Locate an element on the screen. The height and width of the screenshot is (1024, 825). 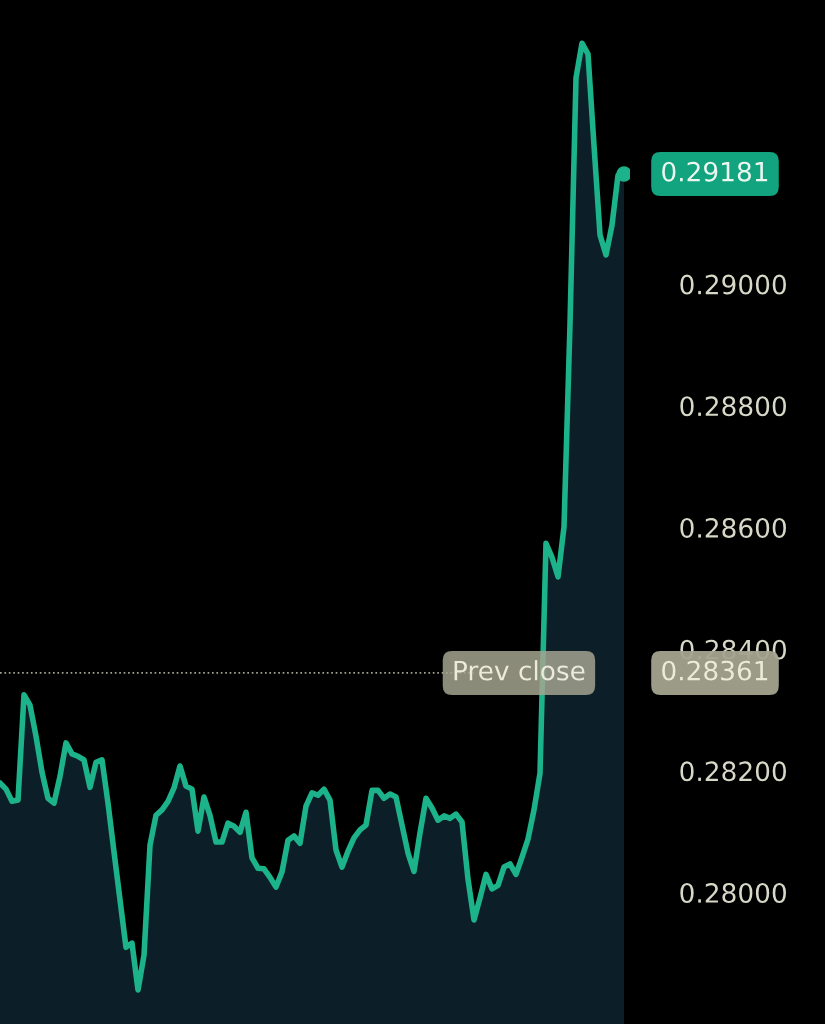
y-tick-label: 0.28800 is located at coordinates (733, 406).